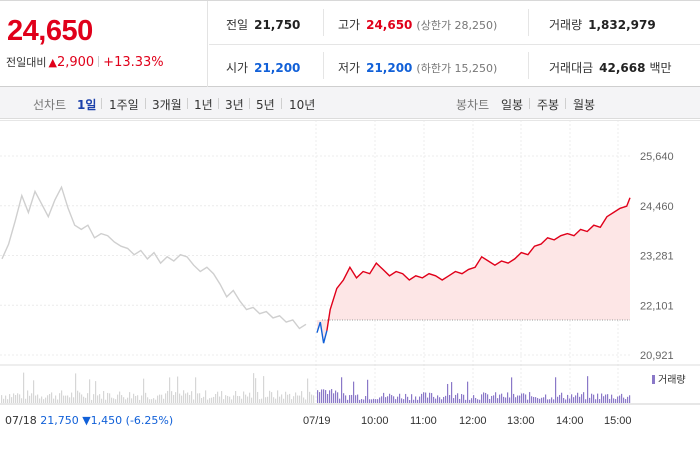 The height and width of the screenshot is (450, 700). Describe the element at coordinates (50, 31) in the screenshot. I see `current-price: 24,650` at that location.